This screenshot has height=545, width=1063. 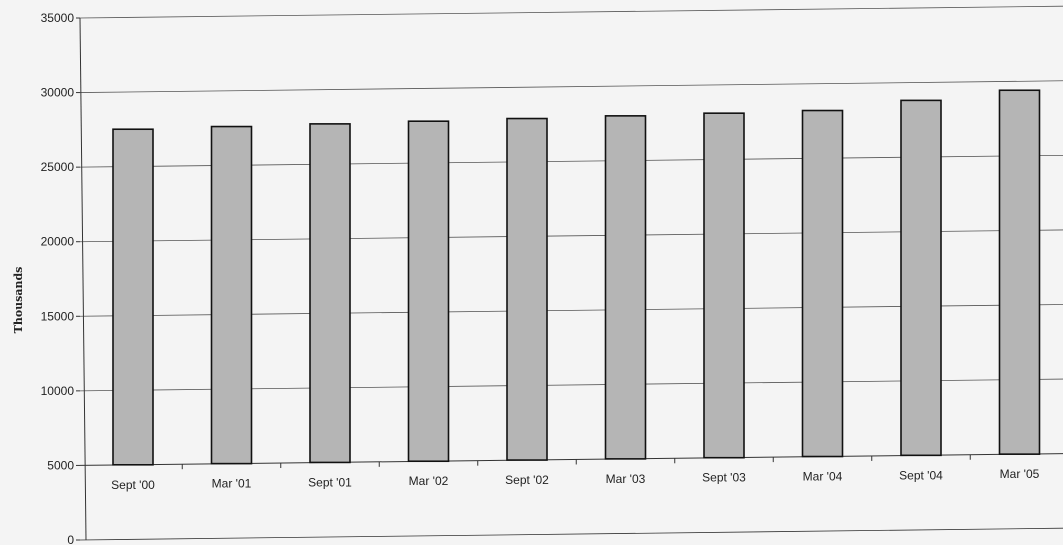 What do you see at coordinates (429, 481) in the screenshot?
I see `x-tick-label: Mar '02` at bounding box center [429, 481].